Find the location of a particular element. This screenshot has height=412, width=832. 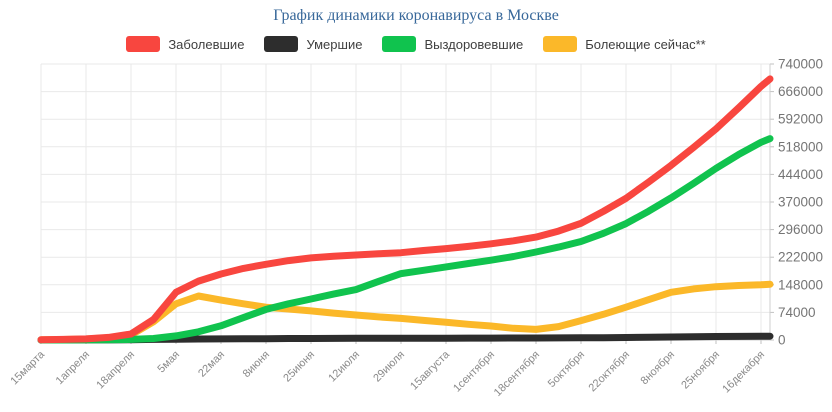

x-tick-label: 16декабря is located at coordinates (743, 372).